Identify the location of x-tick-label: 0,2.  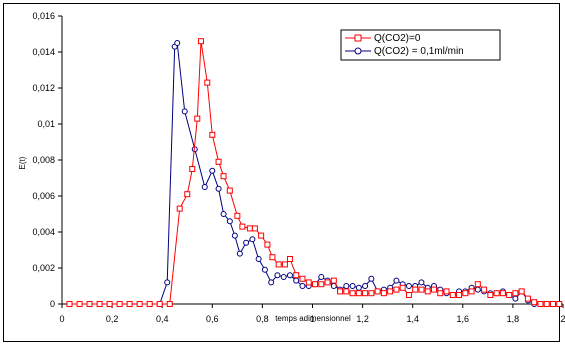
(112, 319).